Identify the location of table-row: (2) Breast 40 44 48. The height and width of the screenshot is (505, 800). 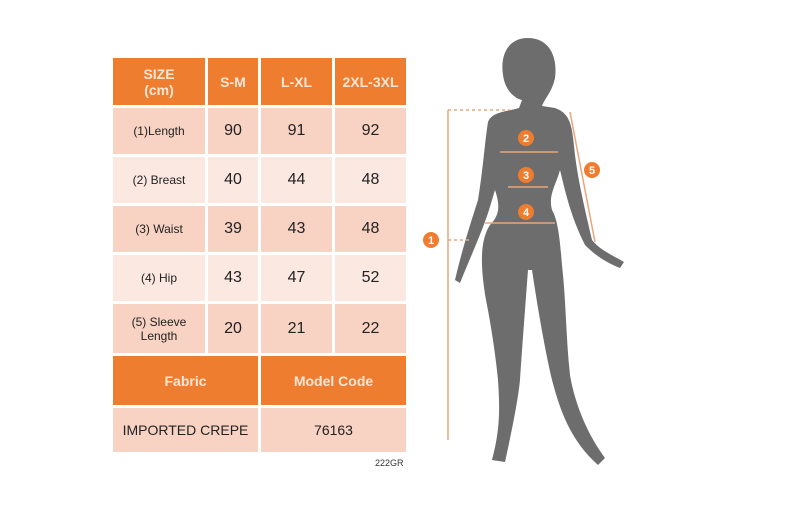
(259, 180).